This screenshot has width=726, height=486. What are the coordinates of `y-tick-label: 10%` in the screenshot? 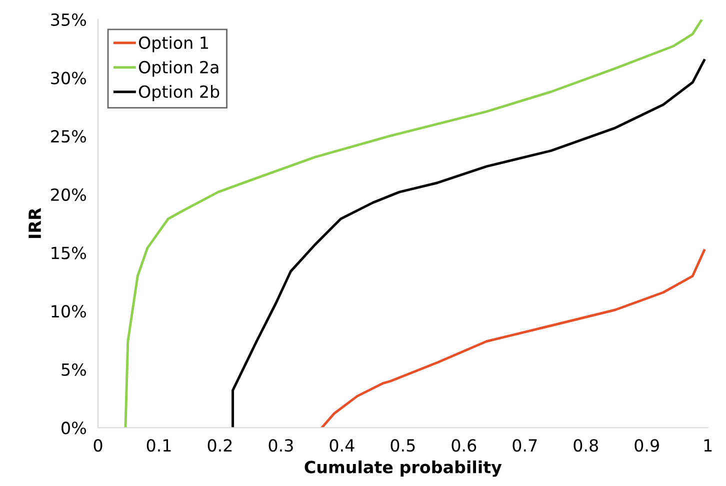 It's located at (69, 311).